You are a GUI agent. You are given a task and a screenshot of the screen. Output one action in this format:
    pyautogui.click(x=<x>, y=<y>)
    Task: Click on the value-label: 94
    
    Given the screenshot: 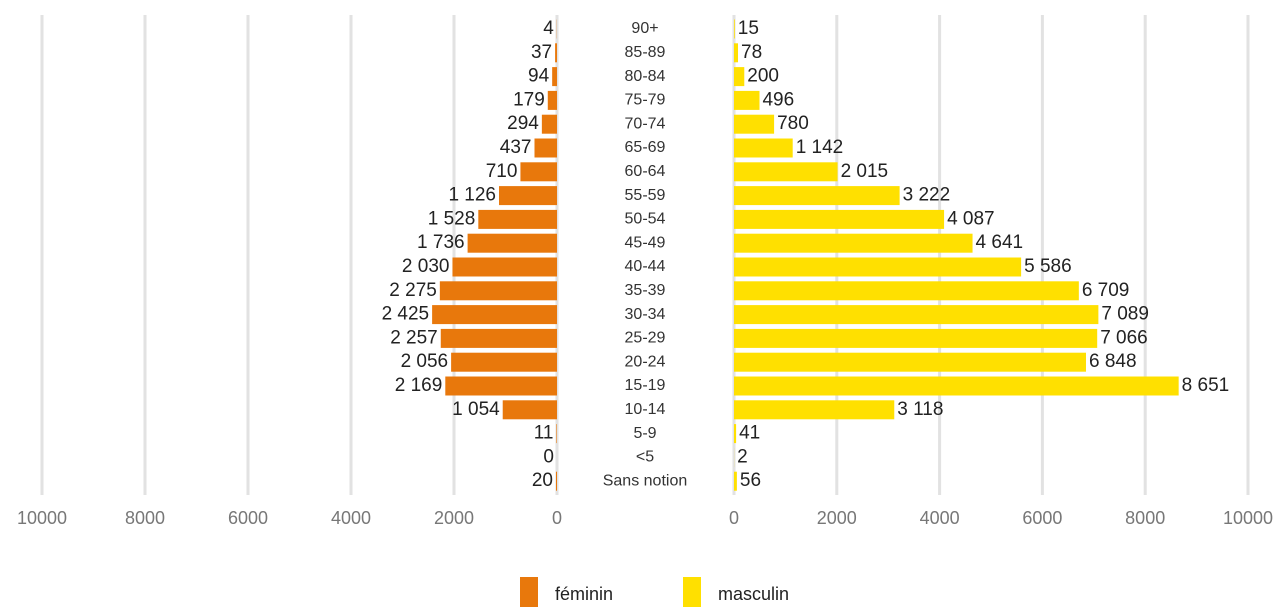 What is the action you would take?
    pyautogui.click(x=539, y=76)
    